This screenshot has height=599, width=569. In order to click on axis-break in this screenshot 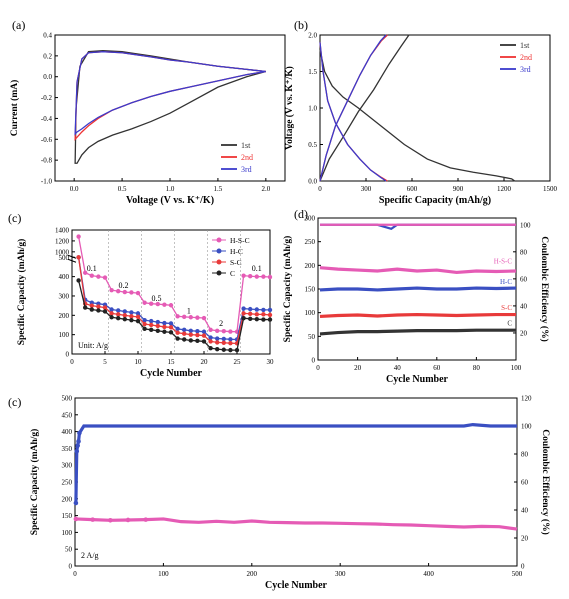, I will do `click(72, 260)`.